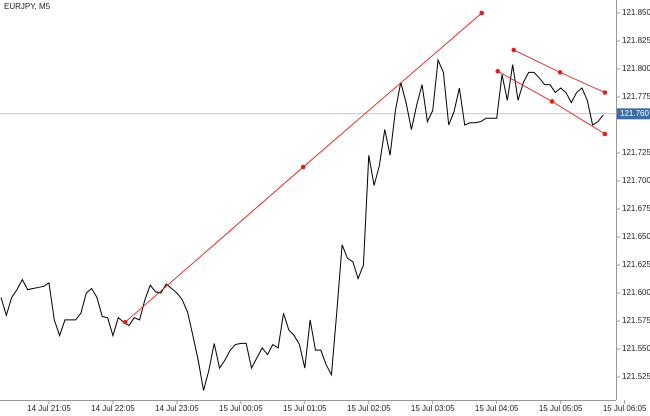  Describe the element at coordinates (636, 376) in the screenshot. I see `y-tick-label: 121.525` at that location.